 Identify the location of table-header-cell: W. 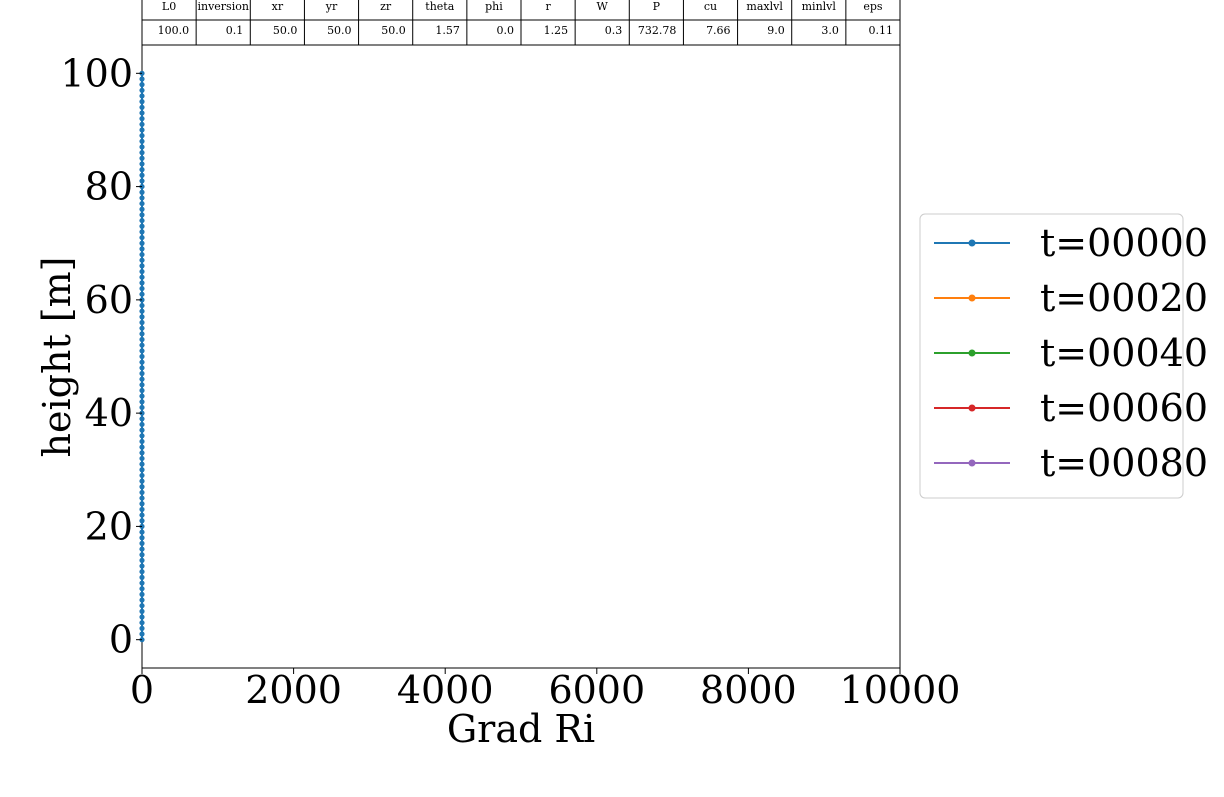
(603, 6).